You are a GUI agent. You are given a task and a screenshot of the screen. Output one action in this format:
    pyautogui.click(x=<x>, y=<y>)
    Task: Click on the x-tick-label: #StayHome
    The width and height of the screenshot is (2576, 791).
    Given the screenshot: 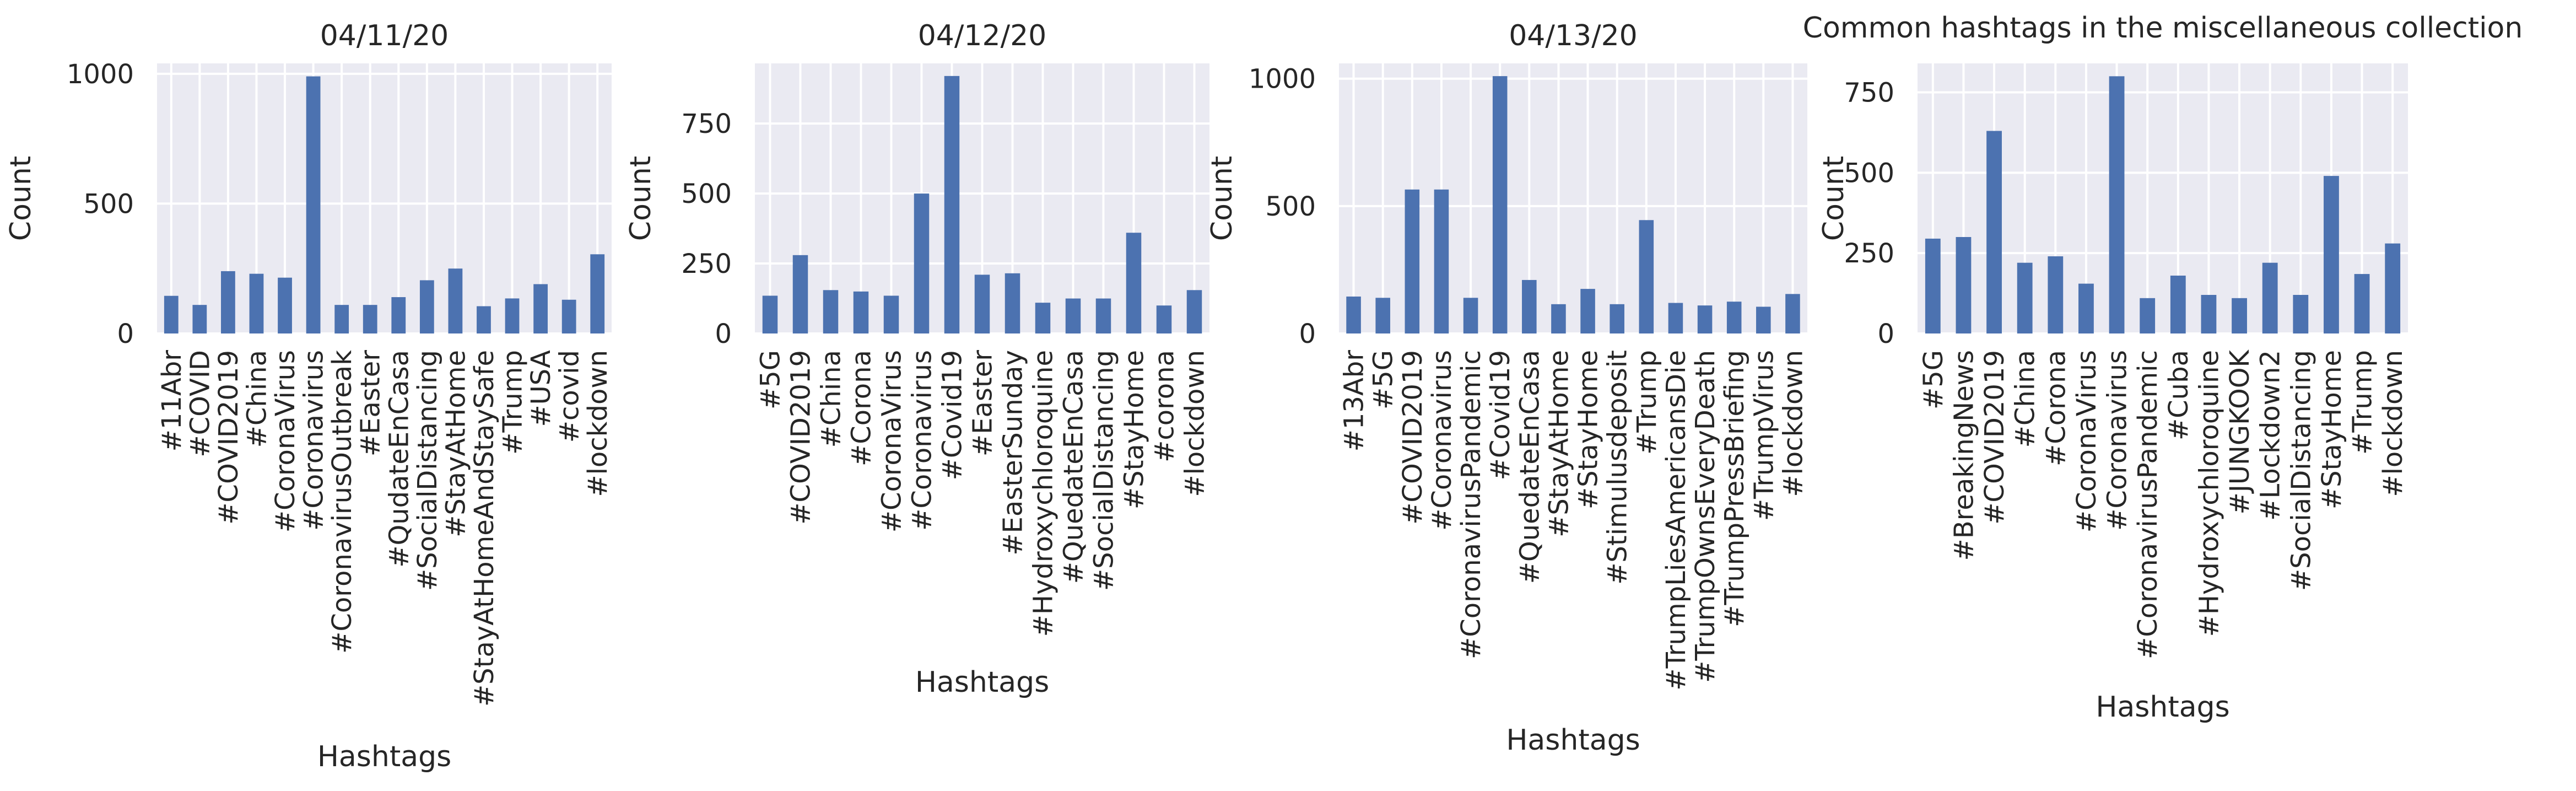 What is the action you would take?
    pyautogui.click(x=2331, y=429)
    